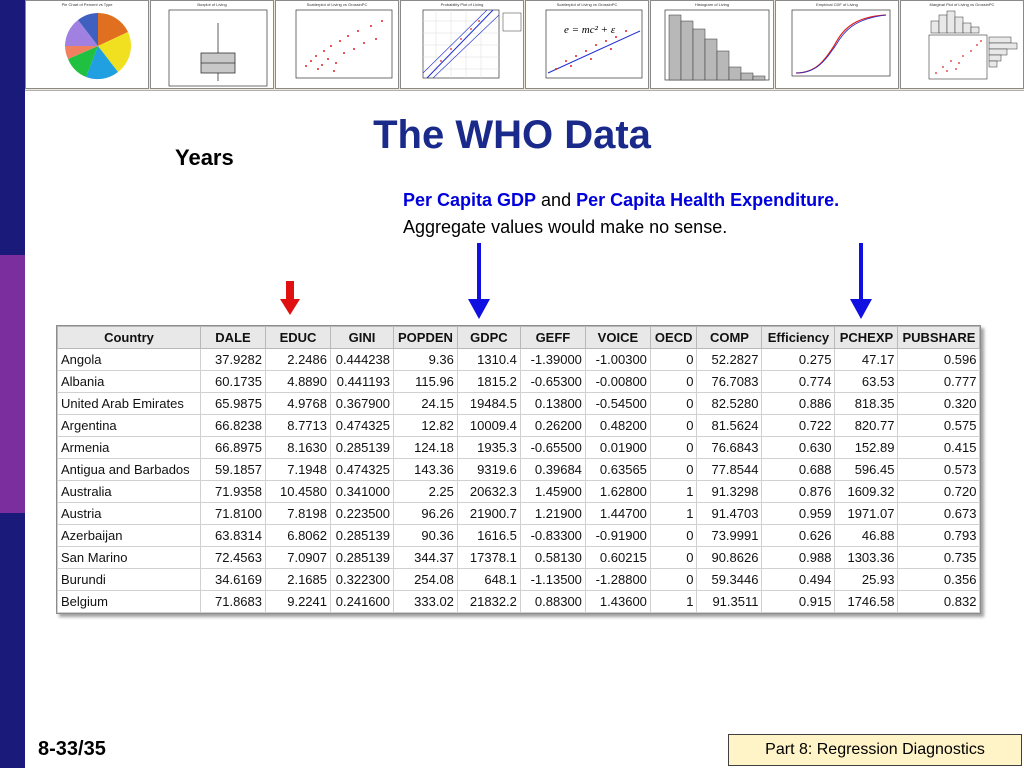 Image resolution: width=1024 pixels, height=768 pixels. Describe the element at coordinates (866, 469) in the screenshot. I see `value-cell: 596.45` at that location.